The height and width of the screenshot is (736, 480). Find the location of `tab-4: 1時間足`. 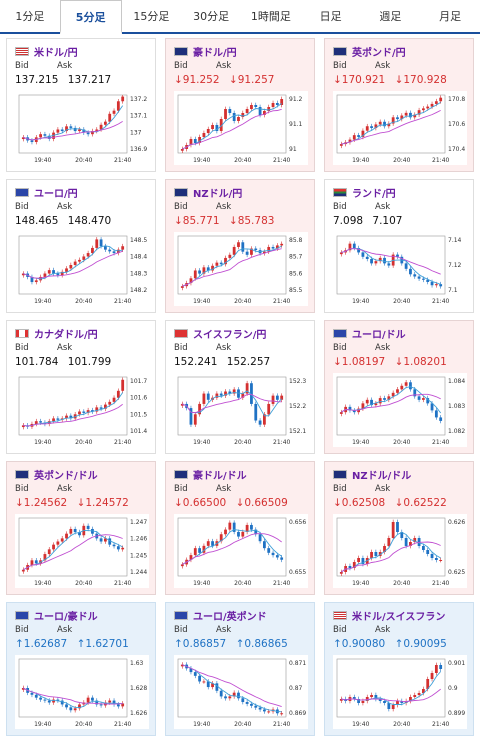

tab-4: 1時間足 is located at coordinates (270, 16).